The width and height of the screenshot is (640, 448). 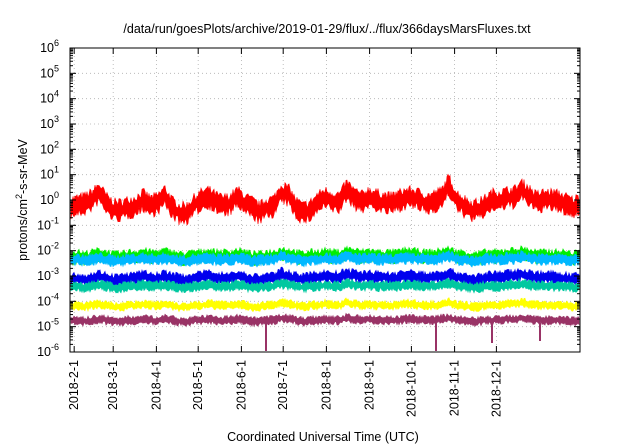 I want to click on x-tick-label: 2018-5-1, so click(x=198, y=385).